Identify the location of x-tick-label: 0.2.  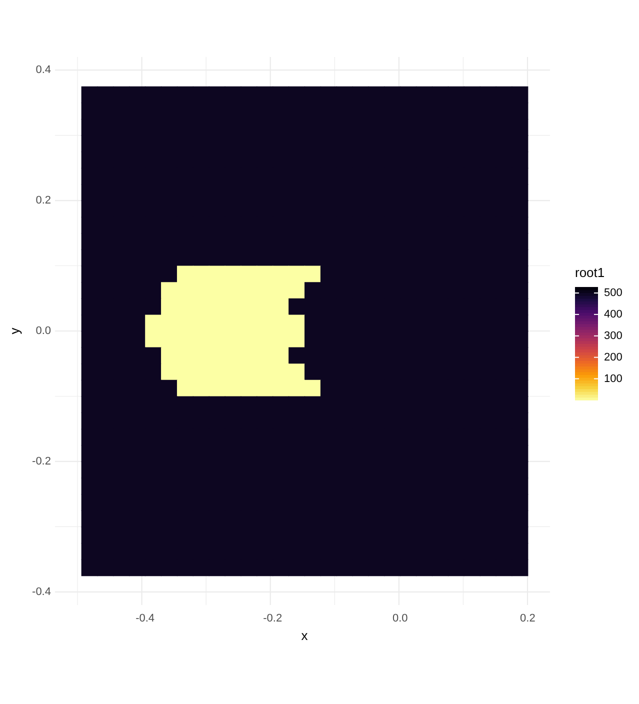
(528, 618).